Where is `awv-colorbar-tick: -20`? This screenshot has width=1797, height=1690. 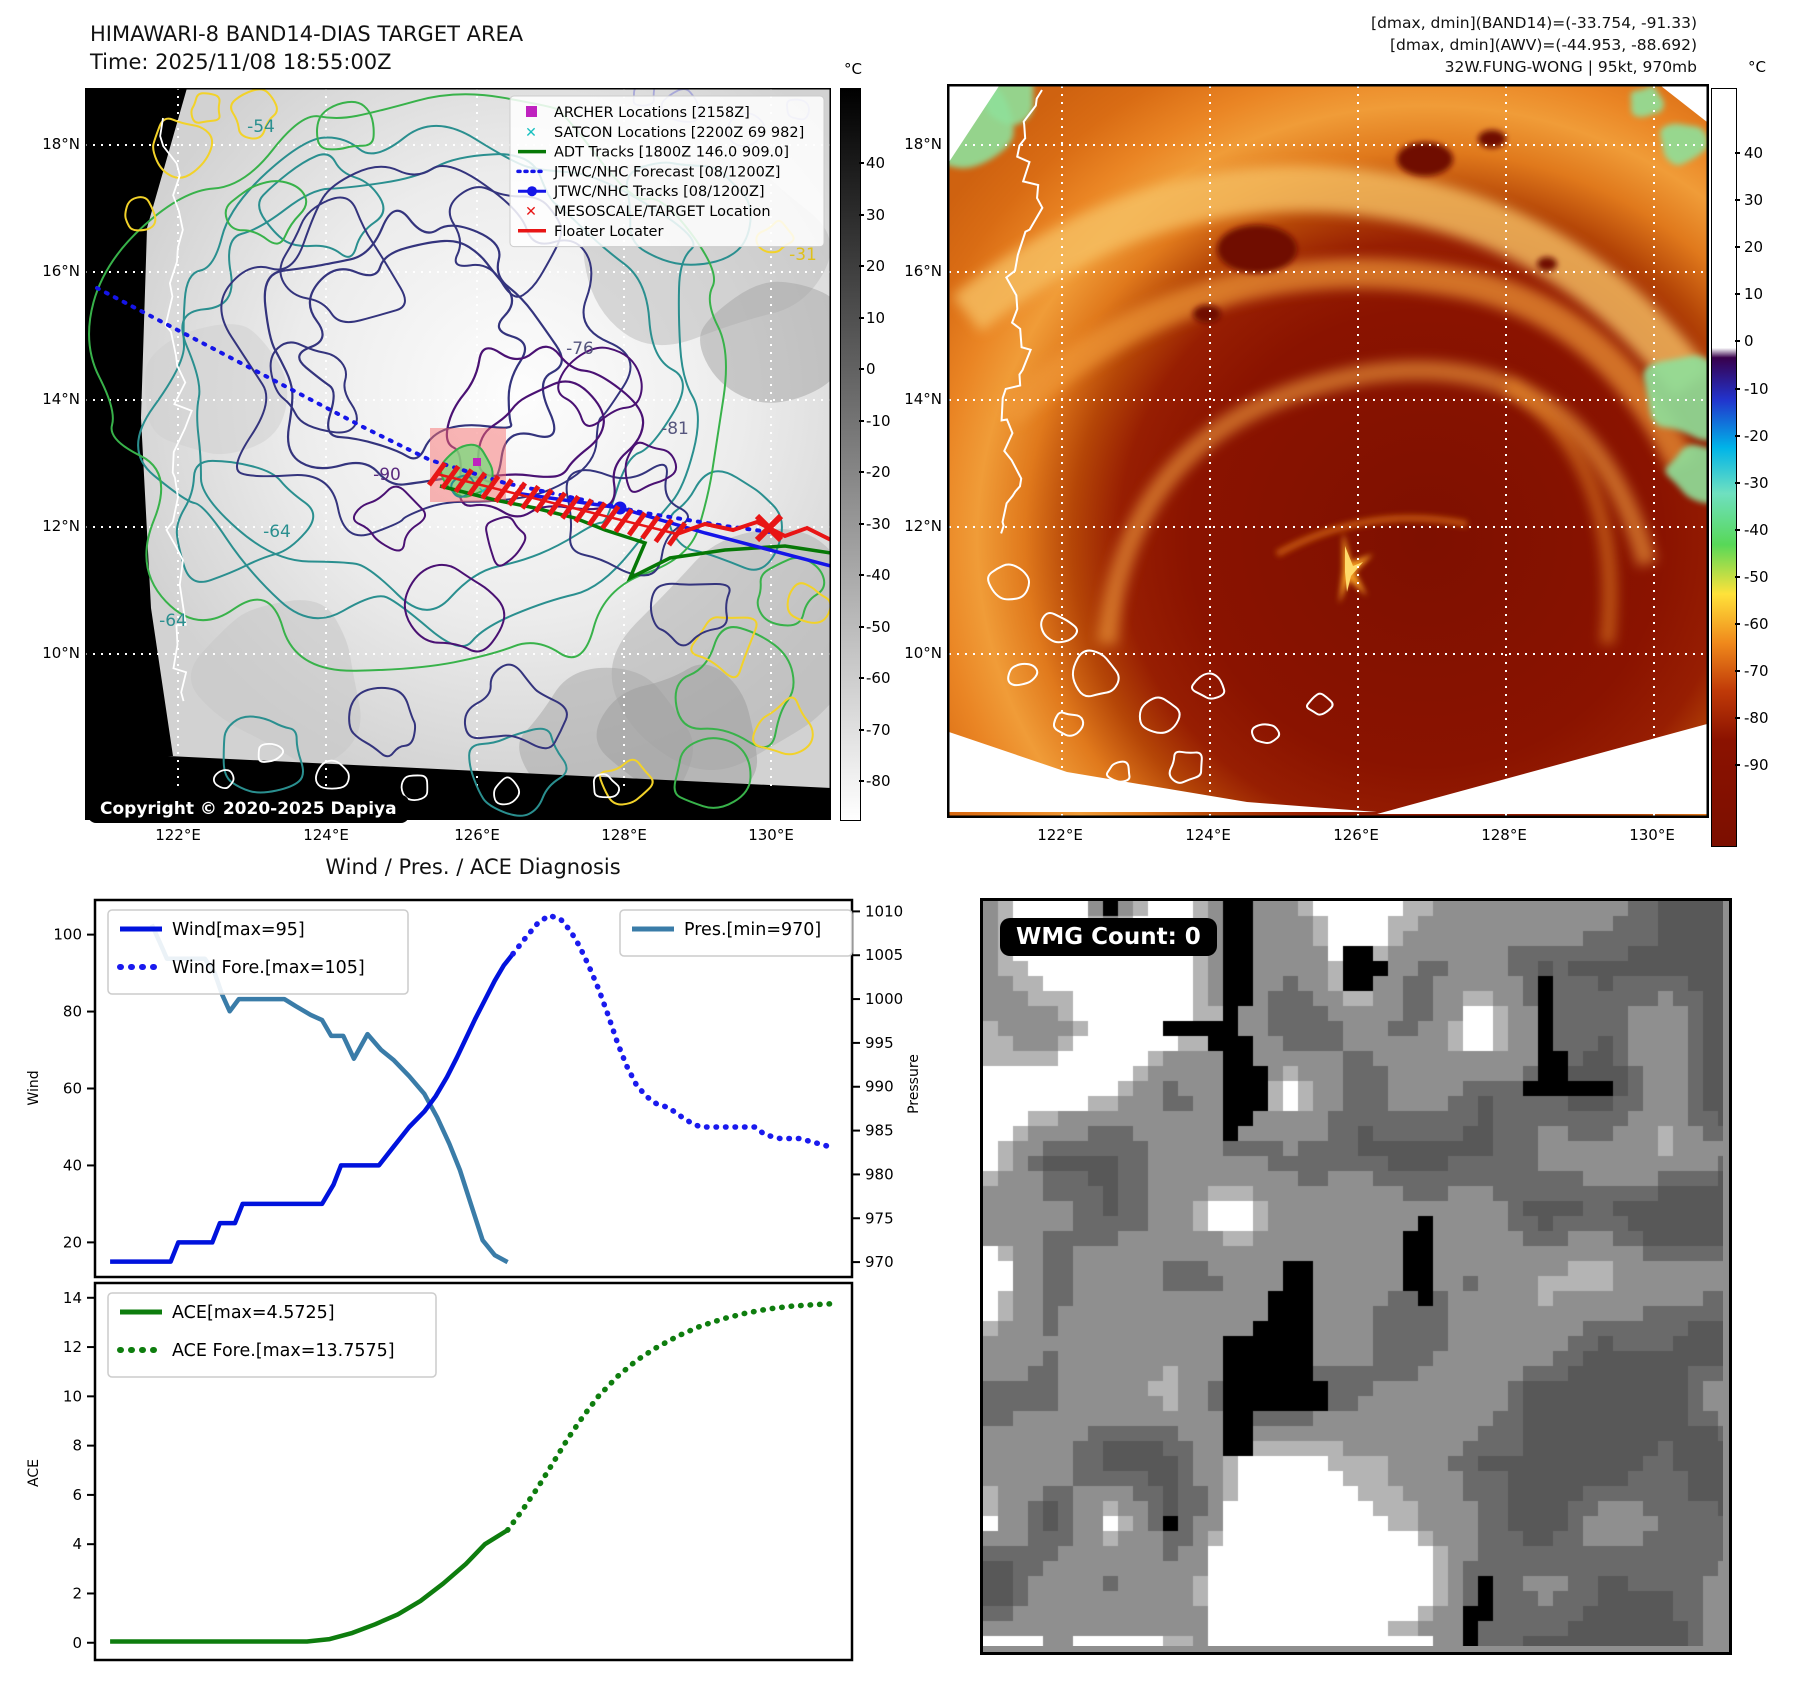 awv-colorbar-tick: -20 is located at coordinates (1756, 435).